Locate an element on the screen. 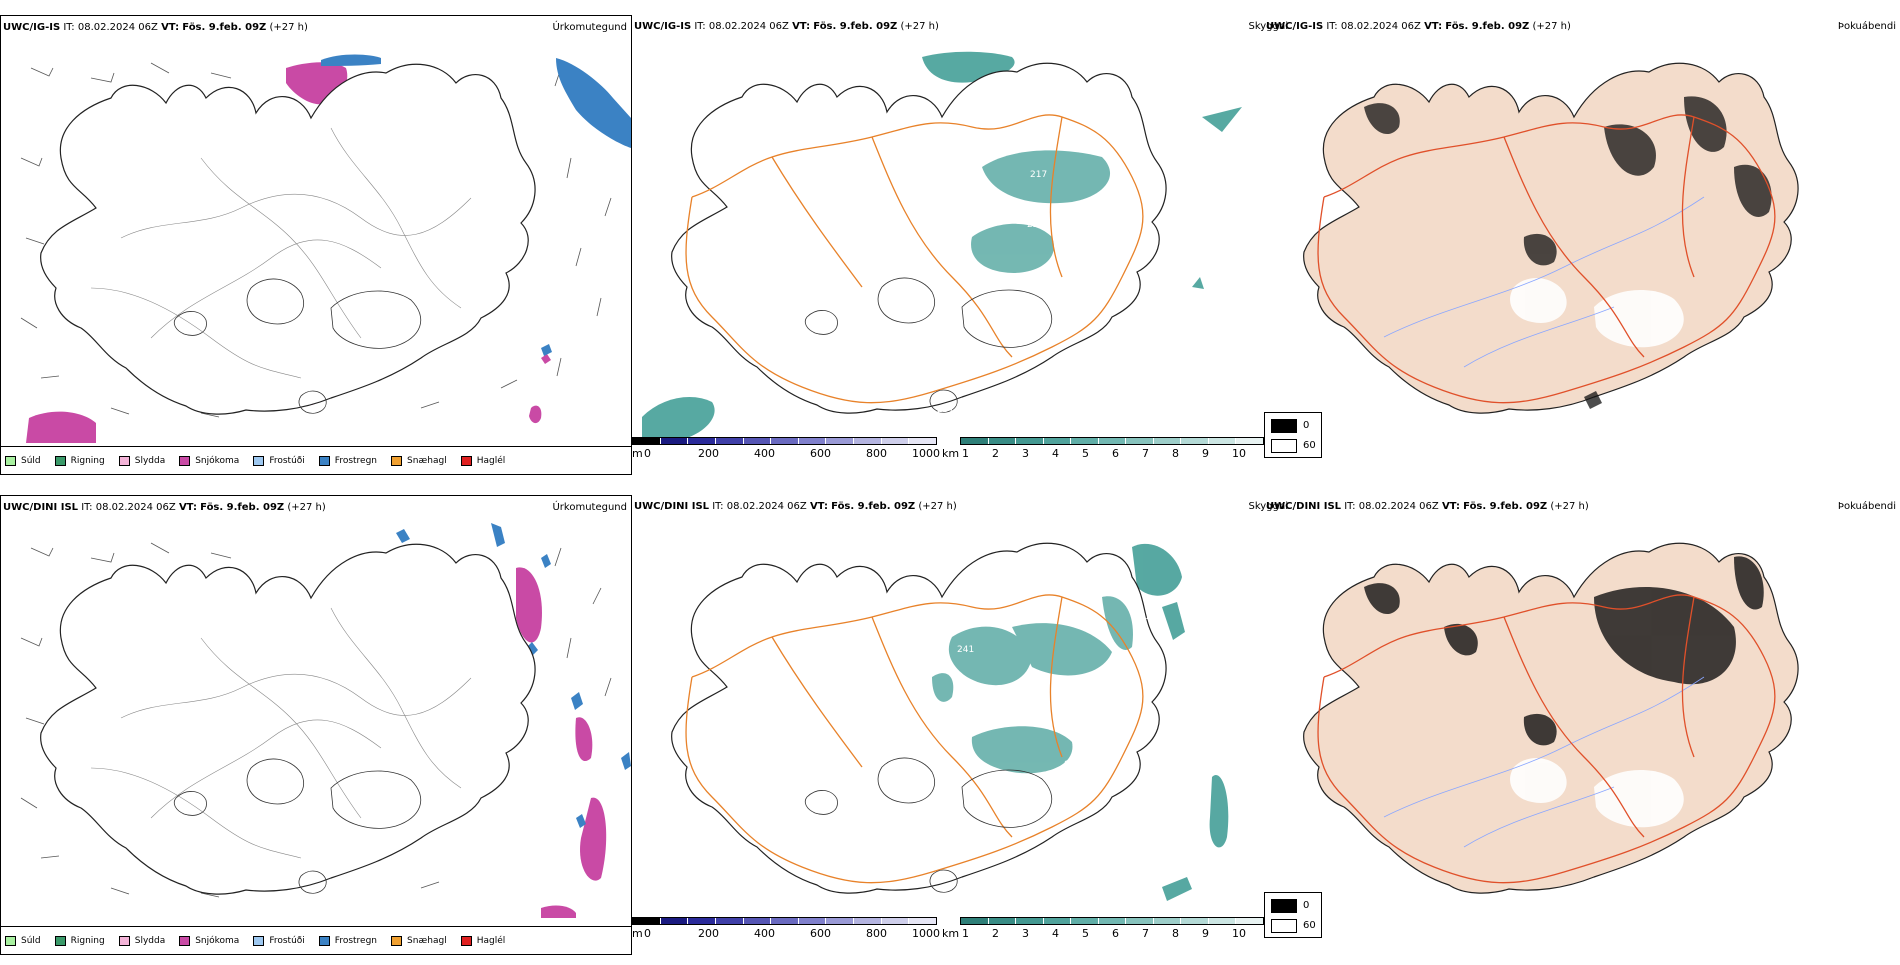  peak-label: 327 is located at coordinates (1148, 617).